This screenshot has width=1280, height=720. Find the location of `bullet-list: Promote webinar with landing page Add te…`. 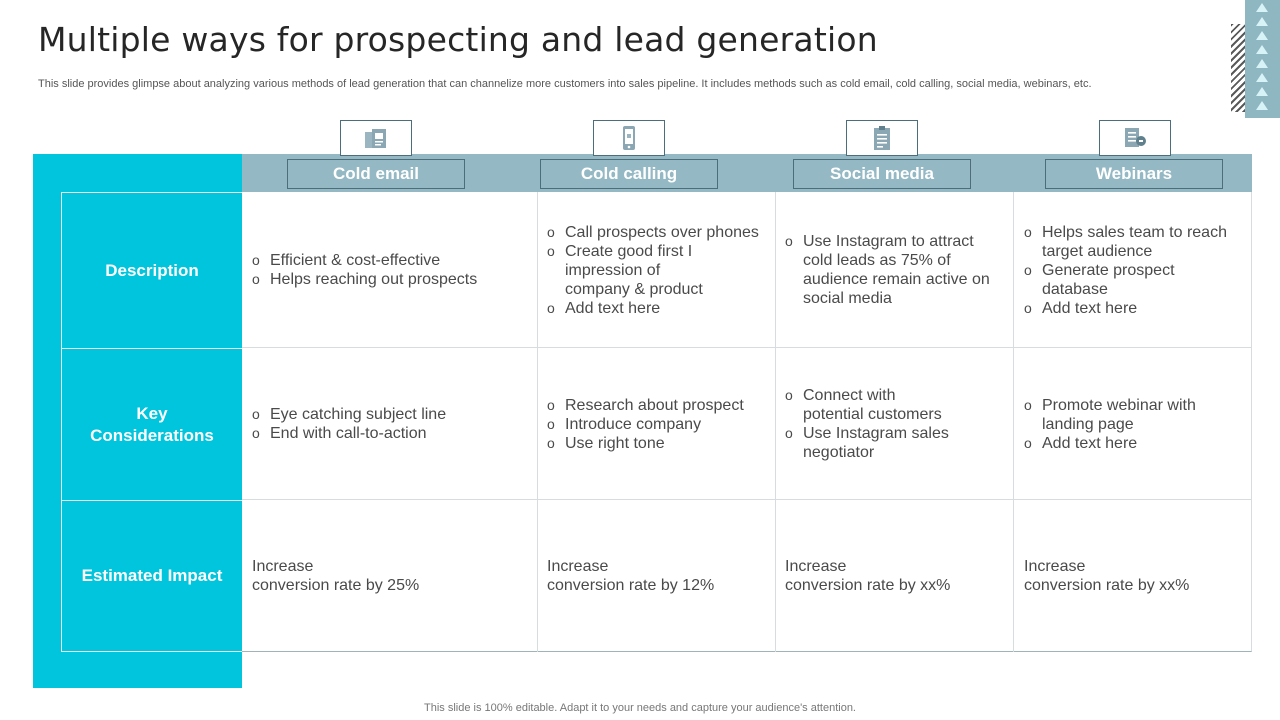

bullet-list: Promote webinar with landing page Add te… is located at coordinates (1123, 424).